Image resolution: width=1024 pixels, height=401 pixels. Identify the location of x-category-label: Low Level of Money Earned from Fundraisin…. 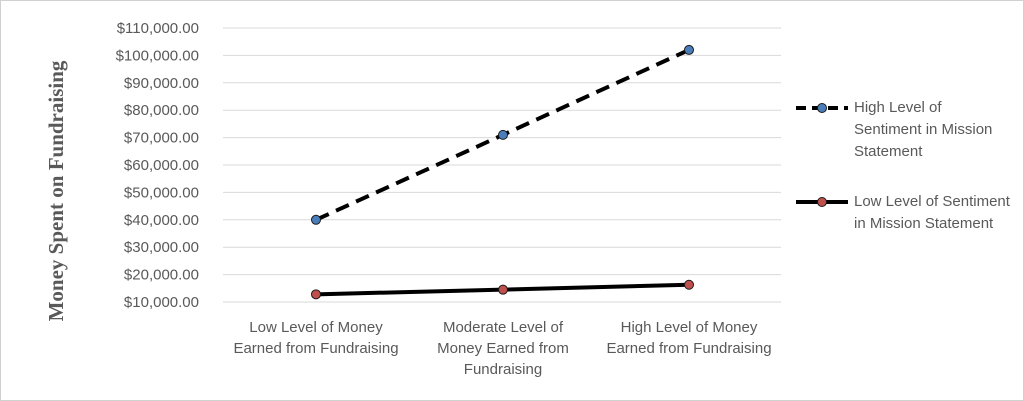
(315, 338).